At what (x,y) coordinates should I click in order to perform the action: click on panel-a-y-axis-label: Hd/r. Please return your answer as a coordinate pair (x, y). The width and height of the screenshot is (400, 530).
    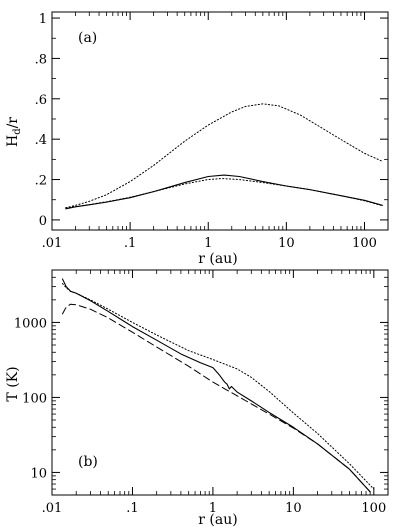
    Looking at the image, I should click on (14, 132).